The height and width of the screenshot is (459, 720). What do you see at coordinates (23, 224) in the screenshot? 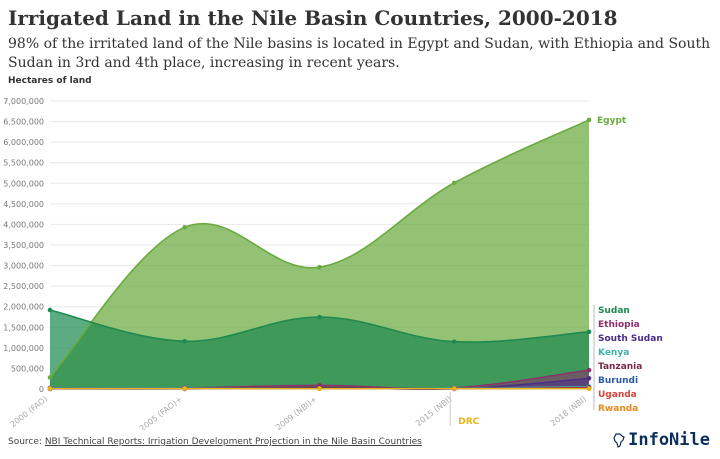
I see `y-tick-label: 4,000,000` at bounding box center [23, 224].